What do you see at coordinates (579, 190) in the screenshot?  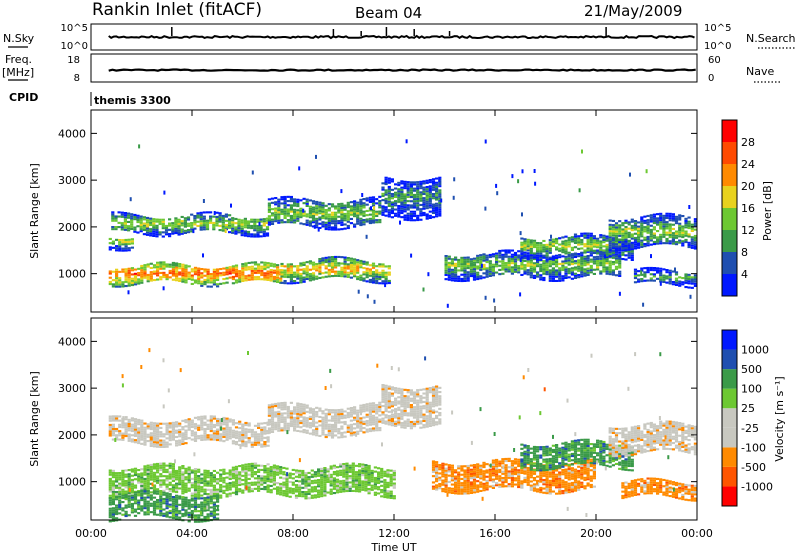 I see `noise-cell` at bounding box center [579, 190].